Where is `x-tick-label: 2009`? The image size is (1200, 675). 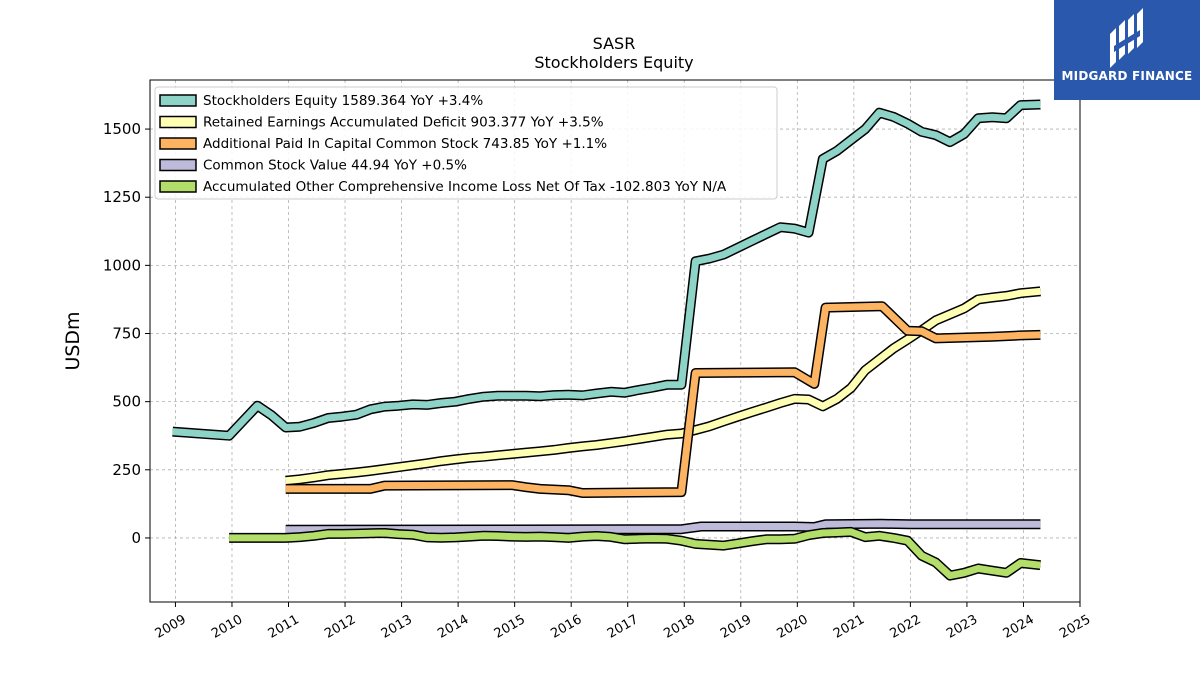
x-tick-label: 2009 is located at coordinates (171, 627).